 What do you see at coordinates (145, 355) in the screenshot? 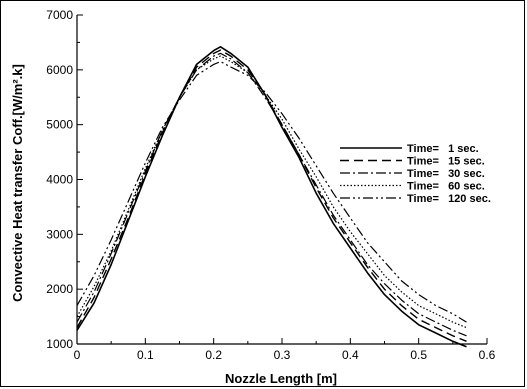
I see `x-tick-label: 0.1` at bounding box center [145, 355].